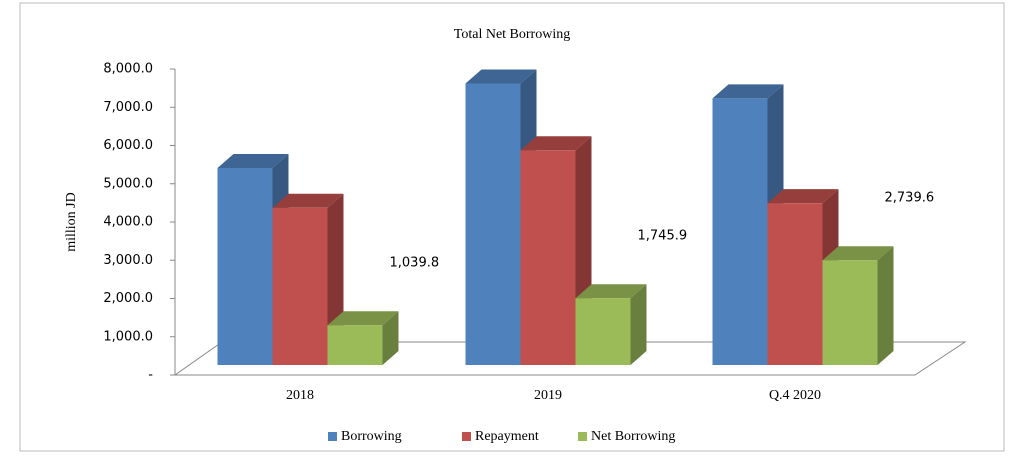 This screenshot has height=457, width=1009. Describe the element at coordinates (371, 436) in the screenshot. I see `legend-label: Borrowing` at that location.